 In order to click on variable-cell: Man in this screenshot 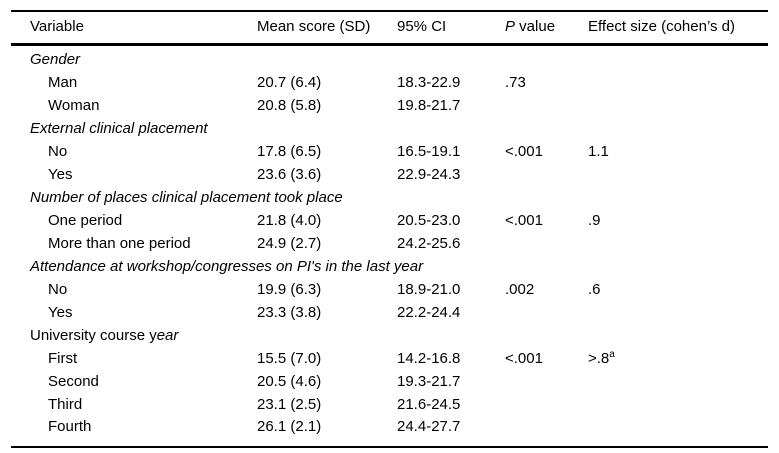, I will do `click(63, 82)`.